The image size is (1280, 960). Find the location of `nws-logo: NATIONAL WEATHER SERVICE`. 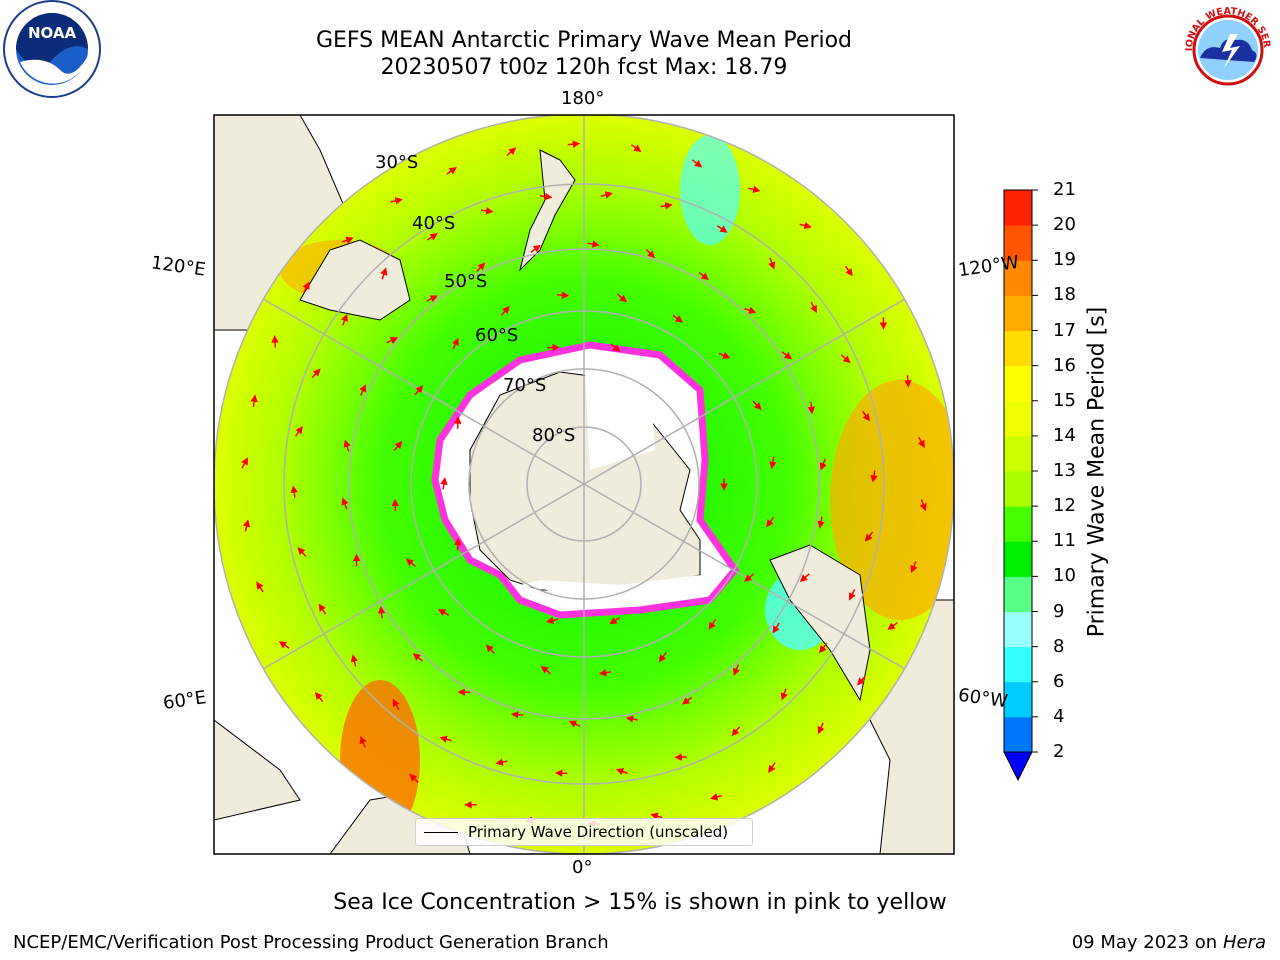

nws-logo: NATIONAL WEATHER SERVICE is located at coordinates (1227, 49).